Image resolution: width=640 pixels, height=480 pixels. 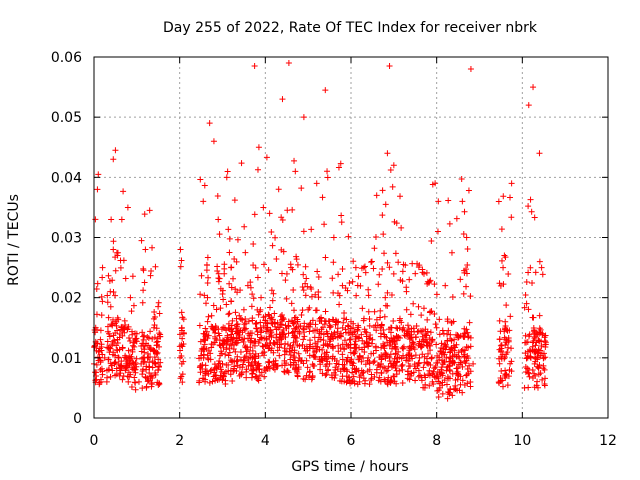 I want to click on y-tick-label: 0.03, so click(x=66, y=239).